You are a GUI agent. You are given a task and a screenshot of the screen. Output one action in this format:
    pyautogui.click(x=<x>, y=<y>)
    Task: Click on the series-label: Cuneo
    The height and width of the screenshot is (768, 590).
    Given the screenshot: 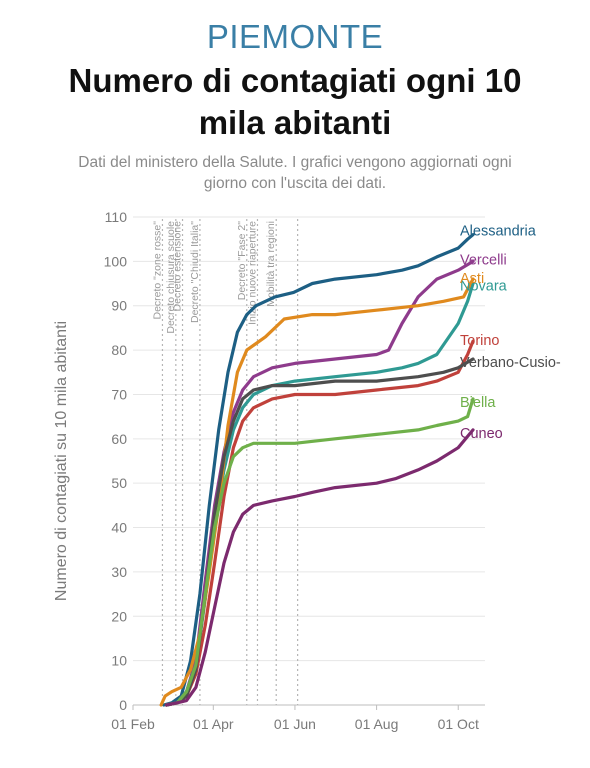 What is the action you would take?
    pyautogui.click(x=481, y=434)
    